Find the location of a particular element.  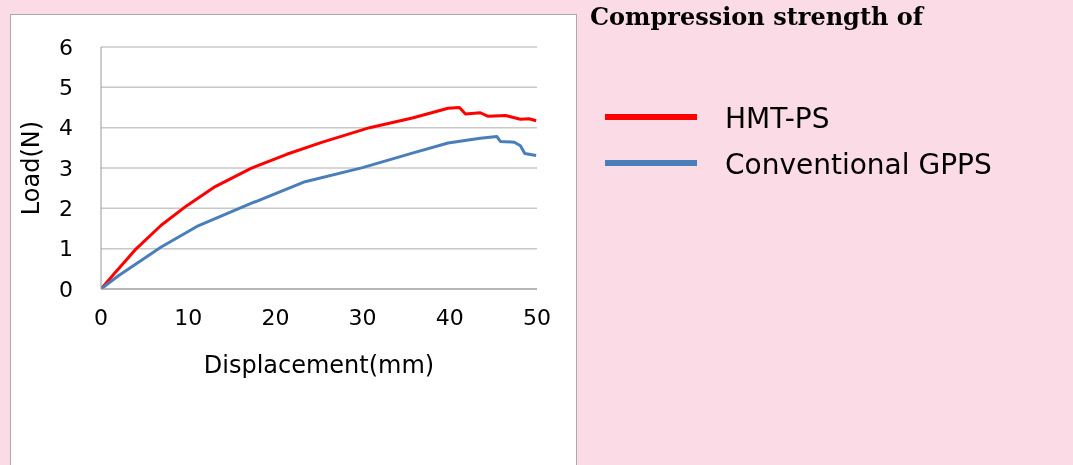

y-tick-label: 2 is located at coordinates (66, 209).